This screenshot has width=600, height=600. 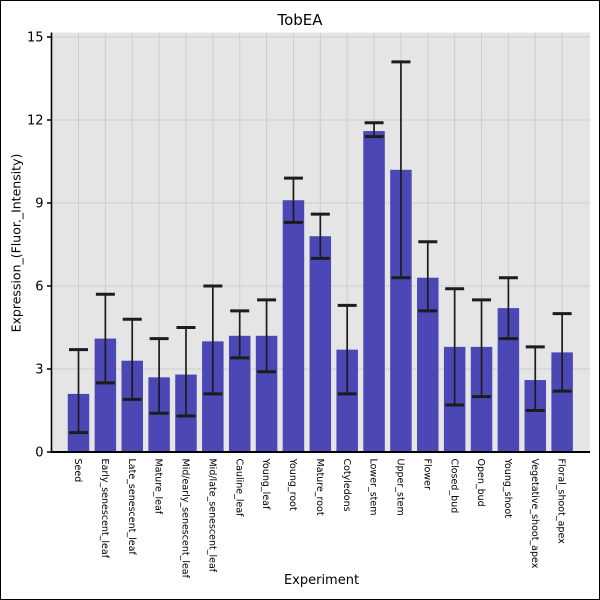 I want to click on x-tick-label-cauline-leaf: Cauline_leaf, so click(x=238, y=488).